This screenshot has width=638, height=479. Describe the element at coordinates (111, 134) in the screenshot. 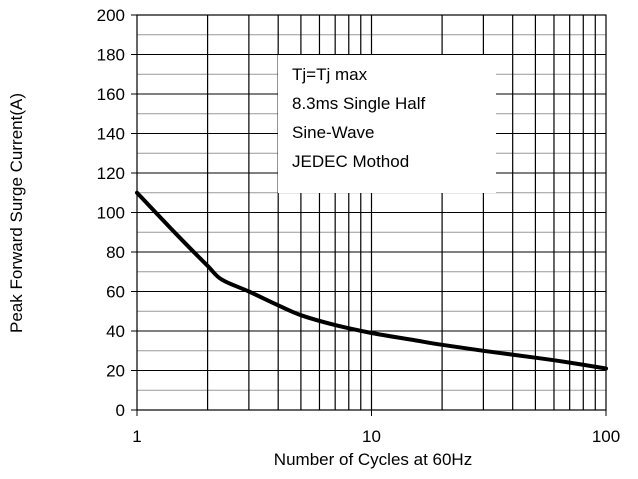

I see `y-tick-label: 140` at that location.